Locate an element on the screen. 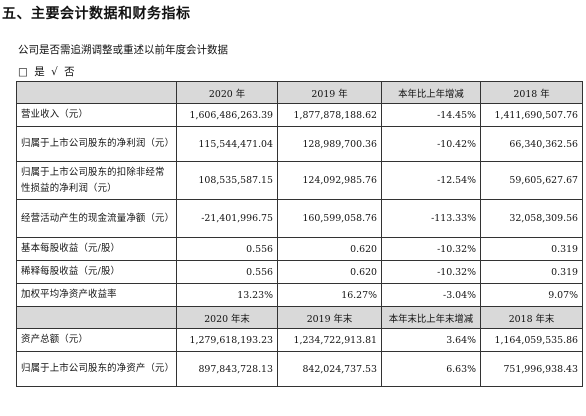 This screenshot has width=586, height=416. header-cell: 本年比上年增减 is located at coordinates (431, 92).